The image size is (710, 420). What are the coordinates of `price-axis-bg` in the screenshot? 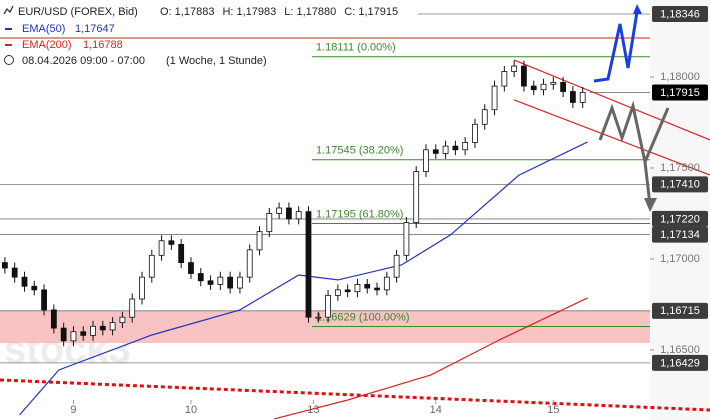 It's located at (680, 210).